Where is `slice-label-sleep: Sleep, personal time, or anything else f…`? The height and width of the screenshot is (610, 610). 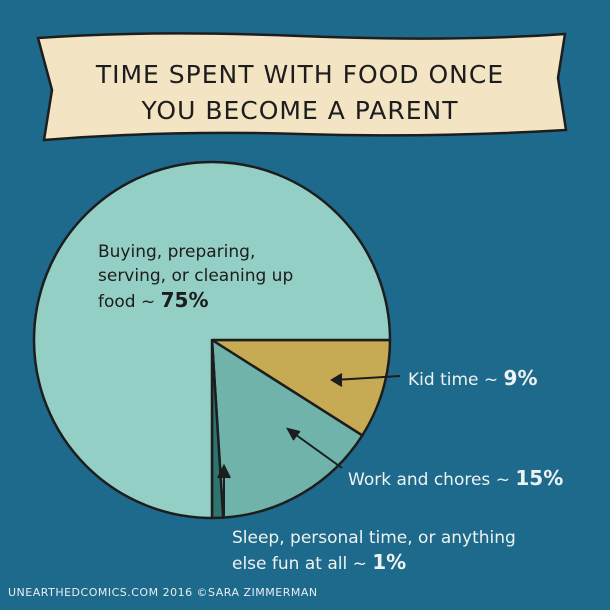
slice-label-sleep: Sleep, personal time, or anything else f… is located at coordinates (374, 551).